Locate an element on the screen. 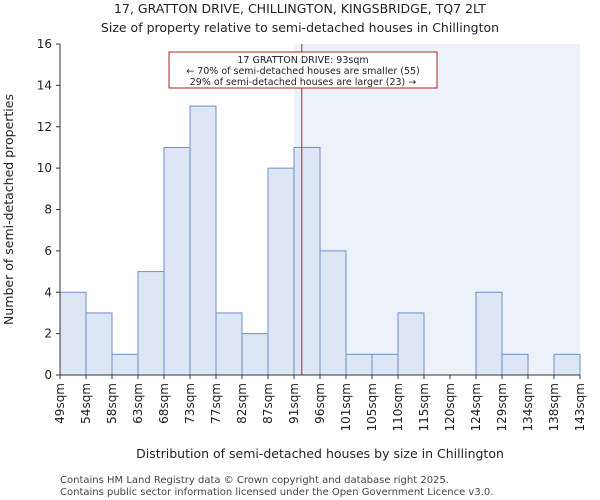 This screenshot has width=600, height=500. y-tick-label: 14 is located at coordinates (44, 85).